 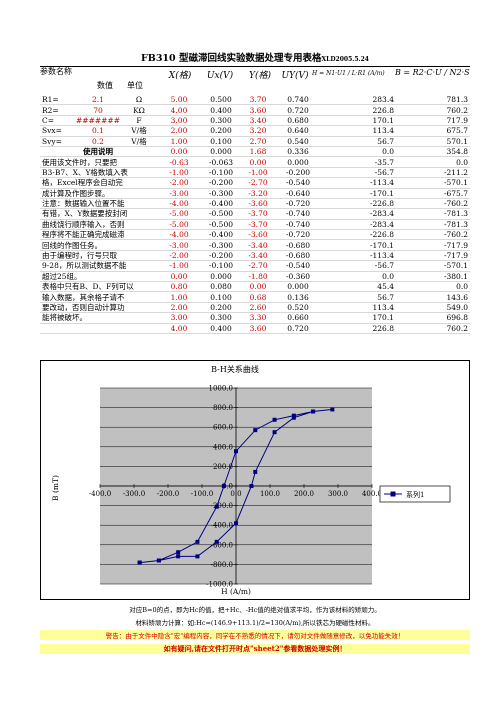 What do you see at coordinates (258, 141) in the screenshot?
I see `y-value: 2.70` at bounding box center [258, 141].